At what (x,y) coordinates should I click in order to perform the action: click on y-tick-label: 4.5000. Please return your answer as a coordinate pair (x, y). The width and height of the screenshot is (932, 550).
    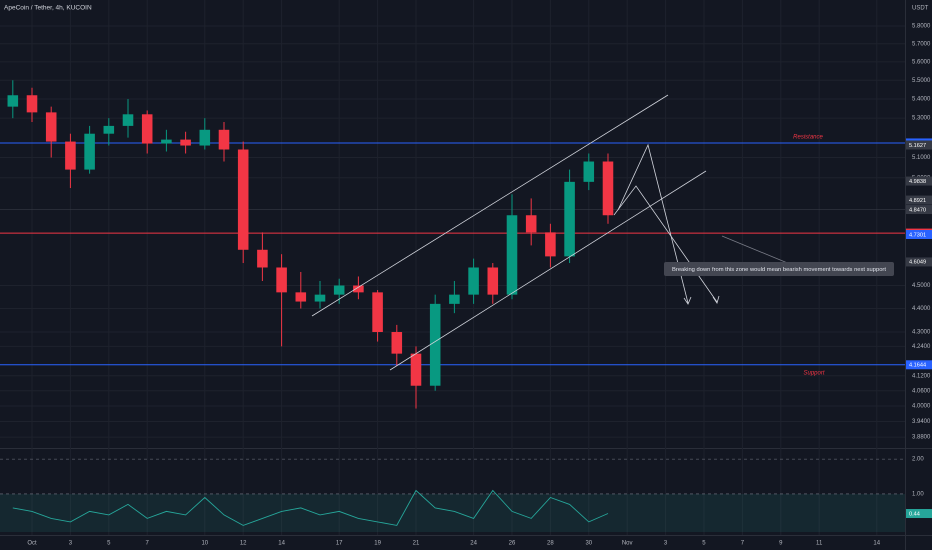
    Looking at the image, I should click on (921, 286).